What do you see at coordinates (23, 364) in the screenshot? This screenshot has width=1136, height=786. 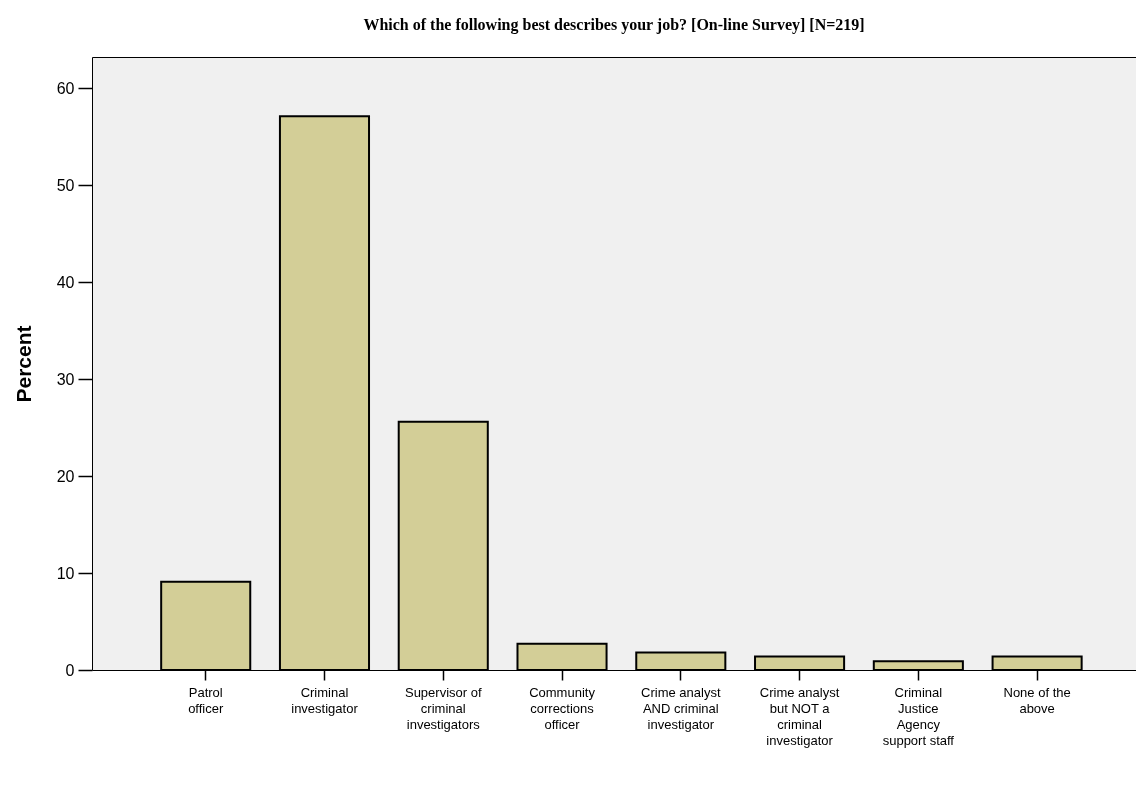 I see `y-axis-title: Percent` at bounding box center [23, 364].